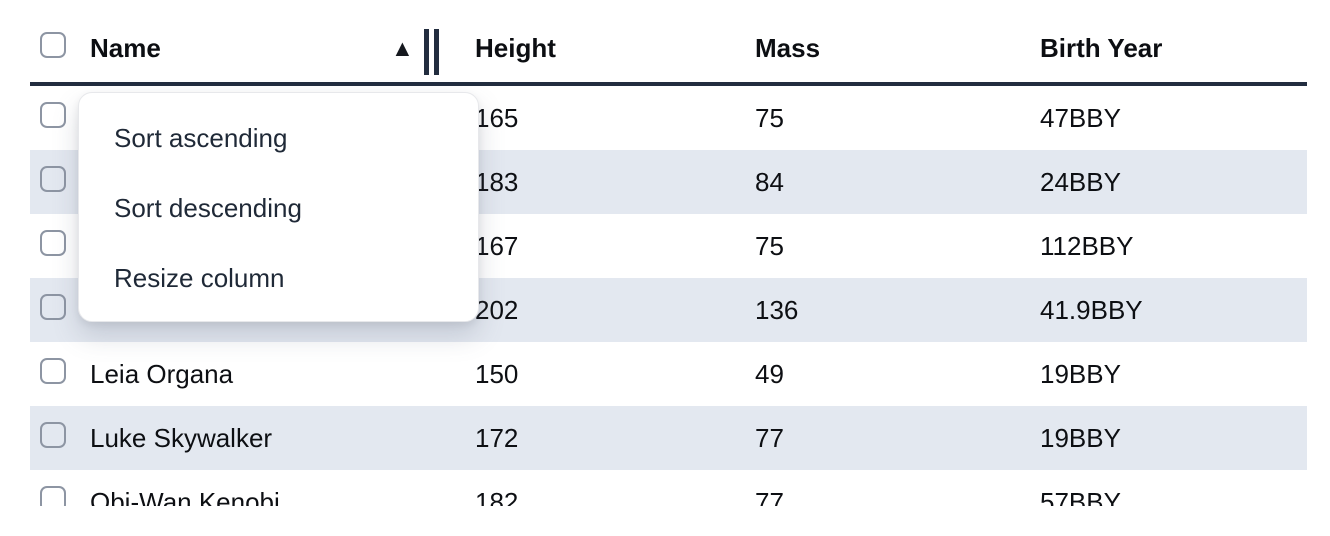  Describe the element at coordinates (769, 181) in the screenshot. I see `cell-mass: 84` at that location.